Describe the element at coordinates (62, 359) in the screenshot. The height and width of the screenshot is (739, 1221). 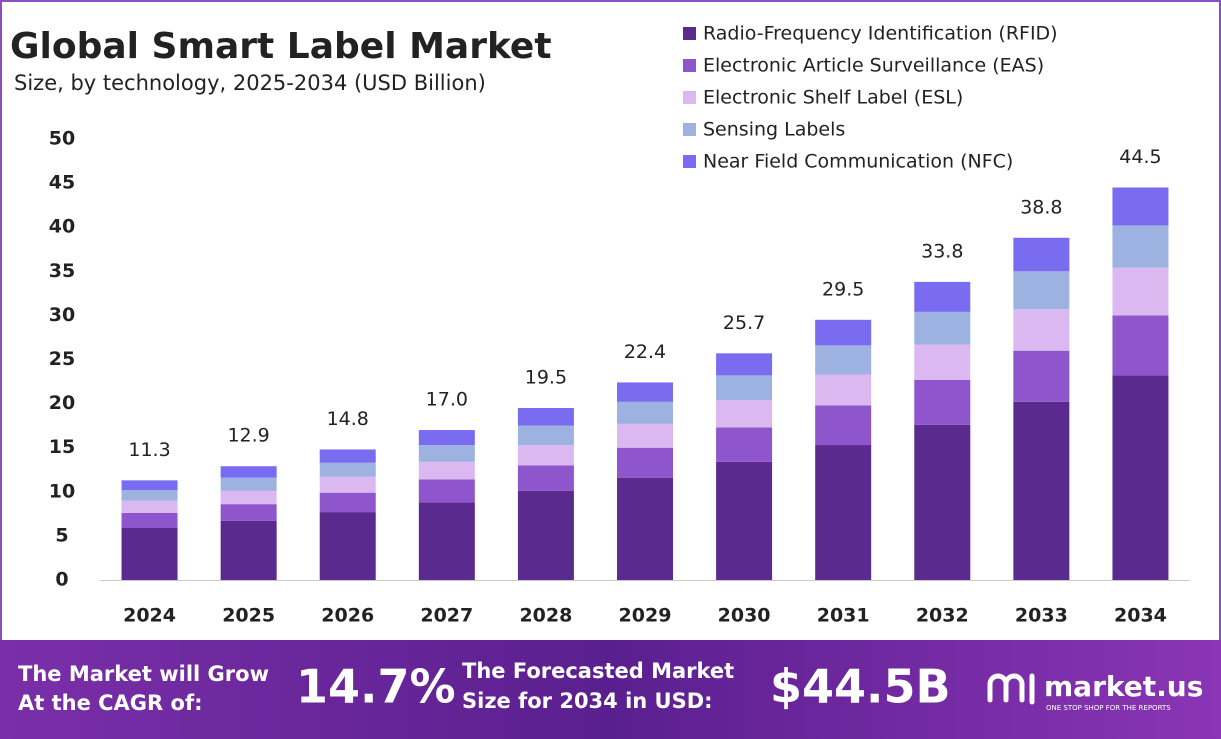
I see `y-tick-label: 25` at that location.